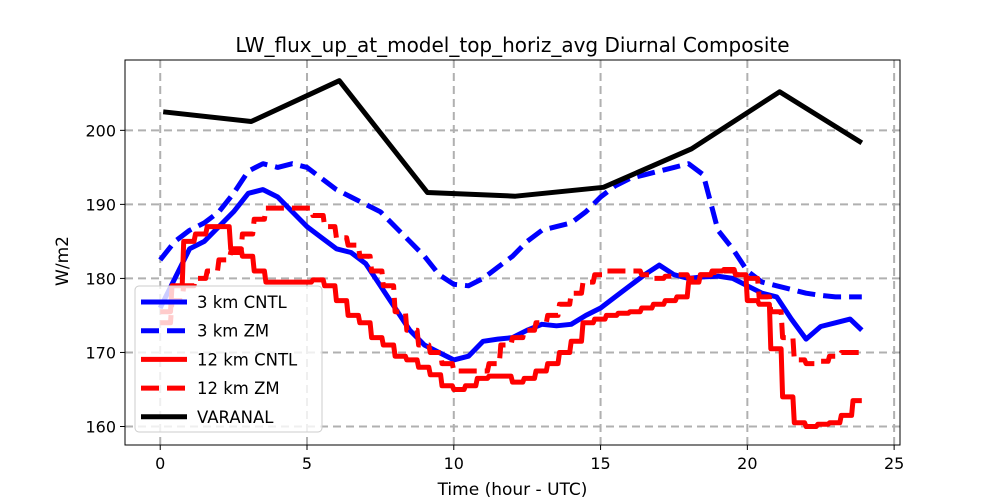  Describe the element at coordinates (512, 490) in the screenshot. I see `x-axis-label: Time (hour - UTC)` at that location.